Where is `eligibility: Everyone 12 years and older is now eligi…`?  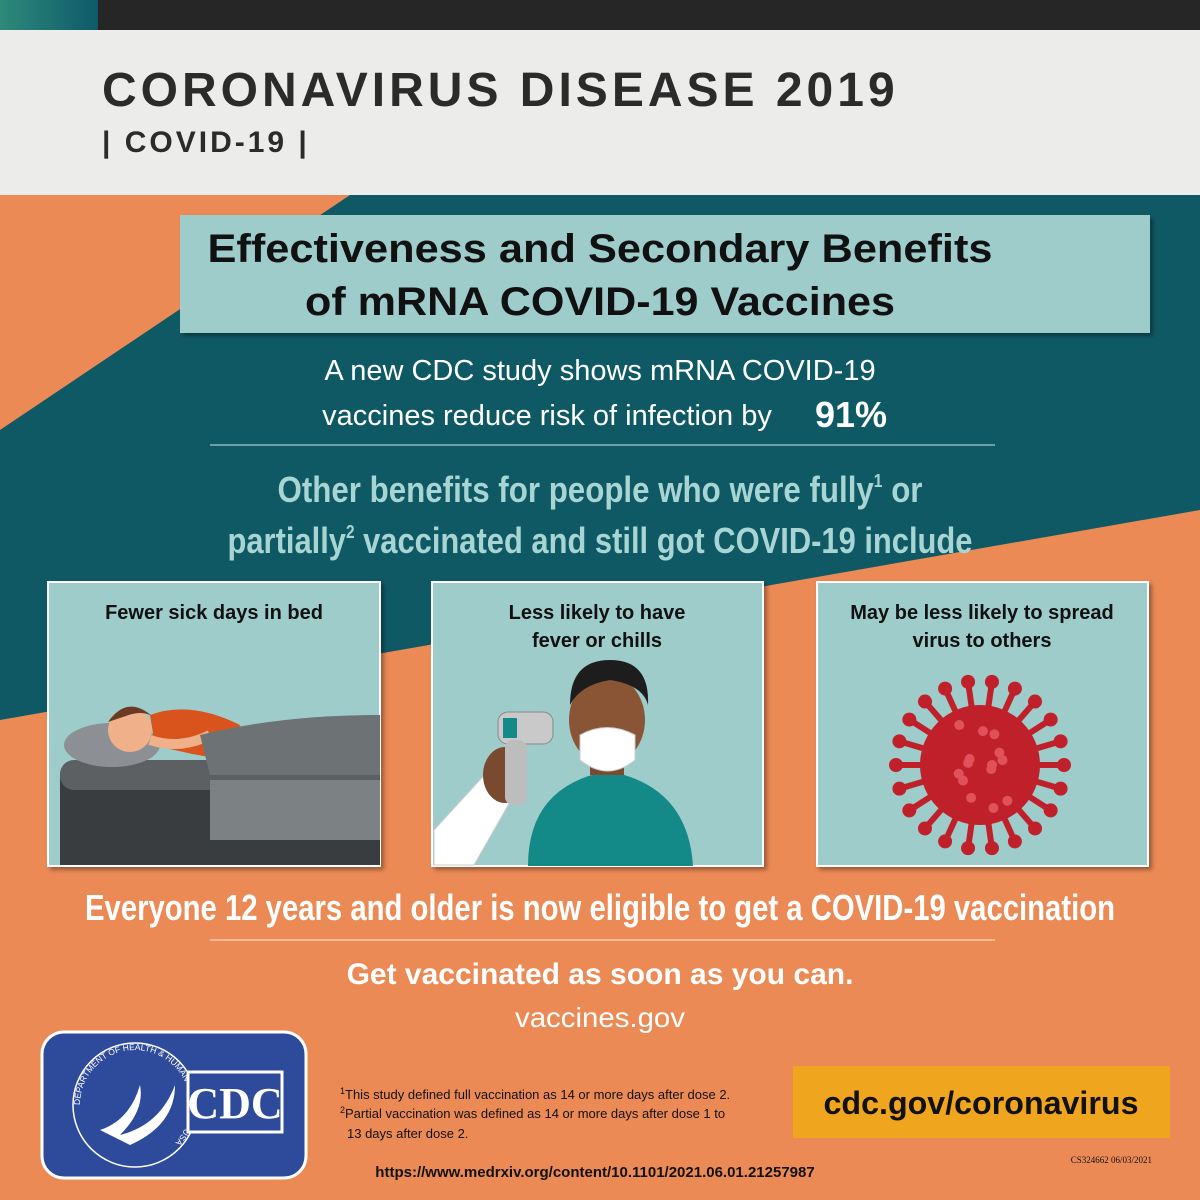 eligibility: Everyone 12 years and older is now eligi… is located at coordinates (600, 907).